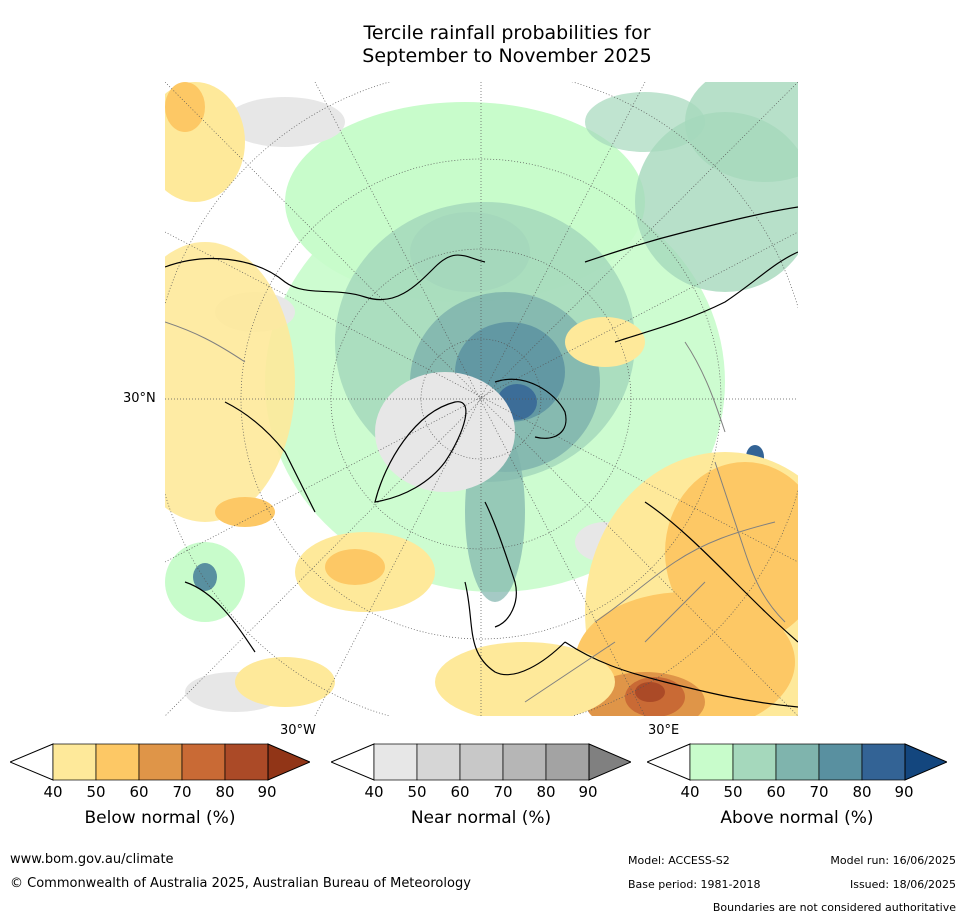 The width and height of the screenshot is (965, 919). What do you see at coordinates (92, 859) in the screenshot?
I see `footer-url: www.bom.gov.au/climate` at bounding box center [92, 859].